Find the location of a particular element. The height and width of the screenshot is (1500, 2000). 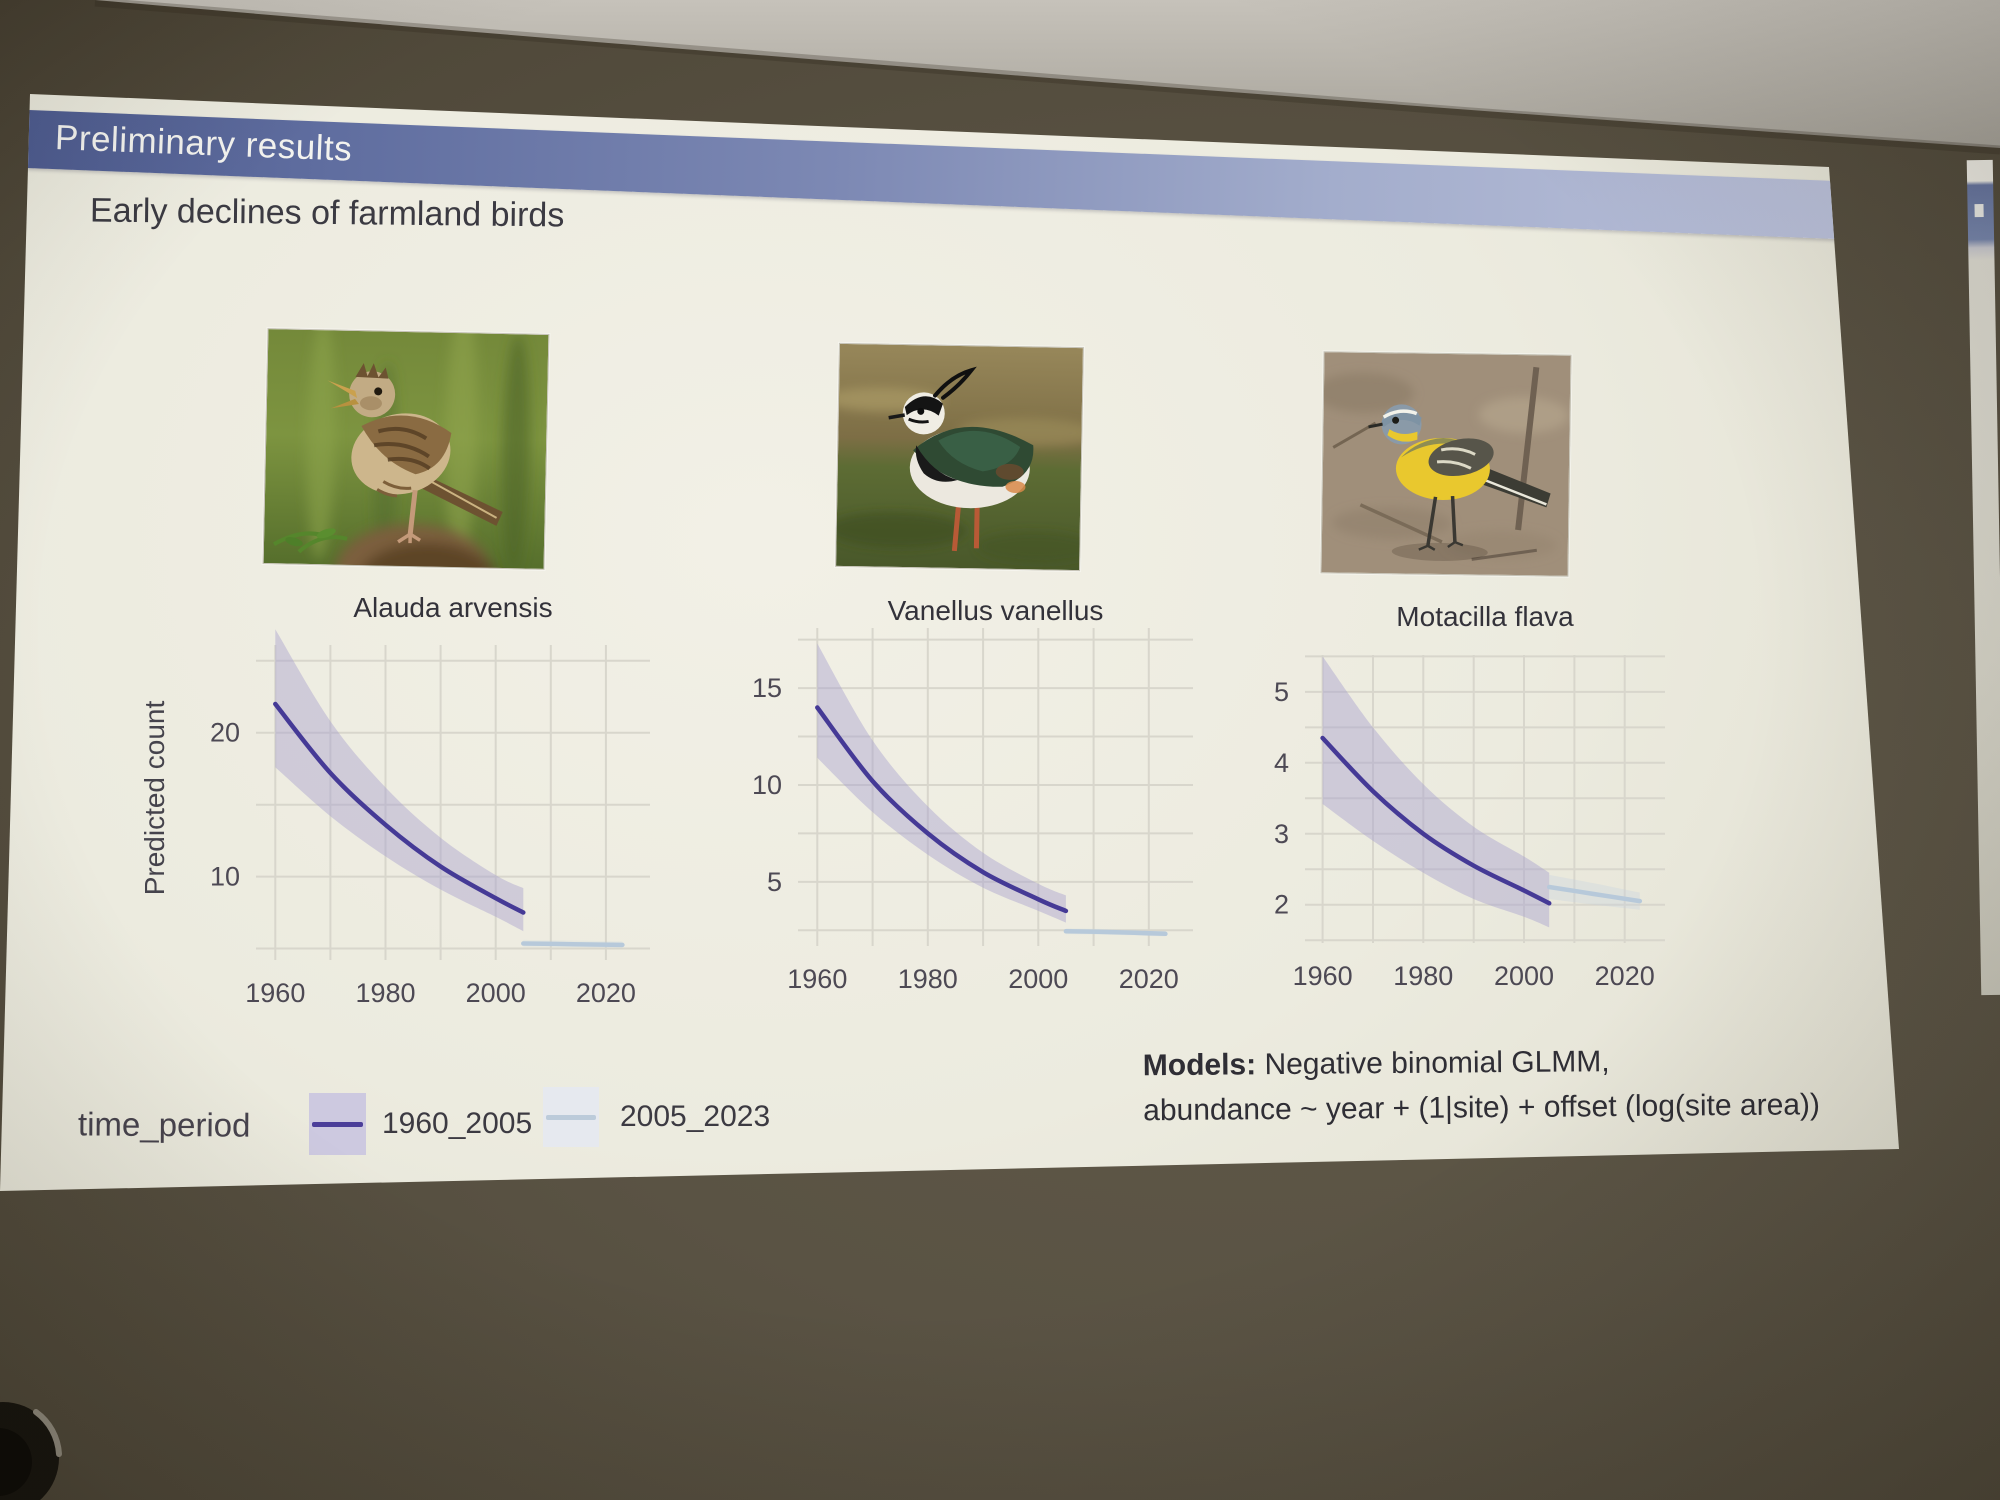

legend-swatch-1960-2005 is located at coordinates (337, 1124).